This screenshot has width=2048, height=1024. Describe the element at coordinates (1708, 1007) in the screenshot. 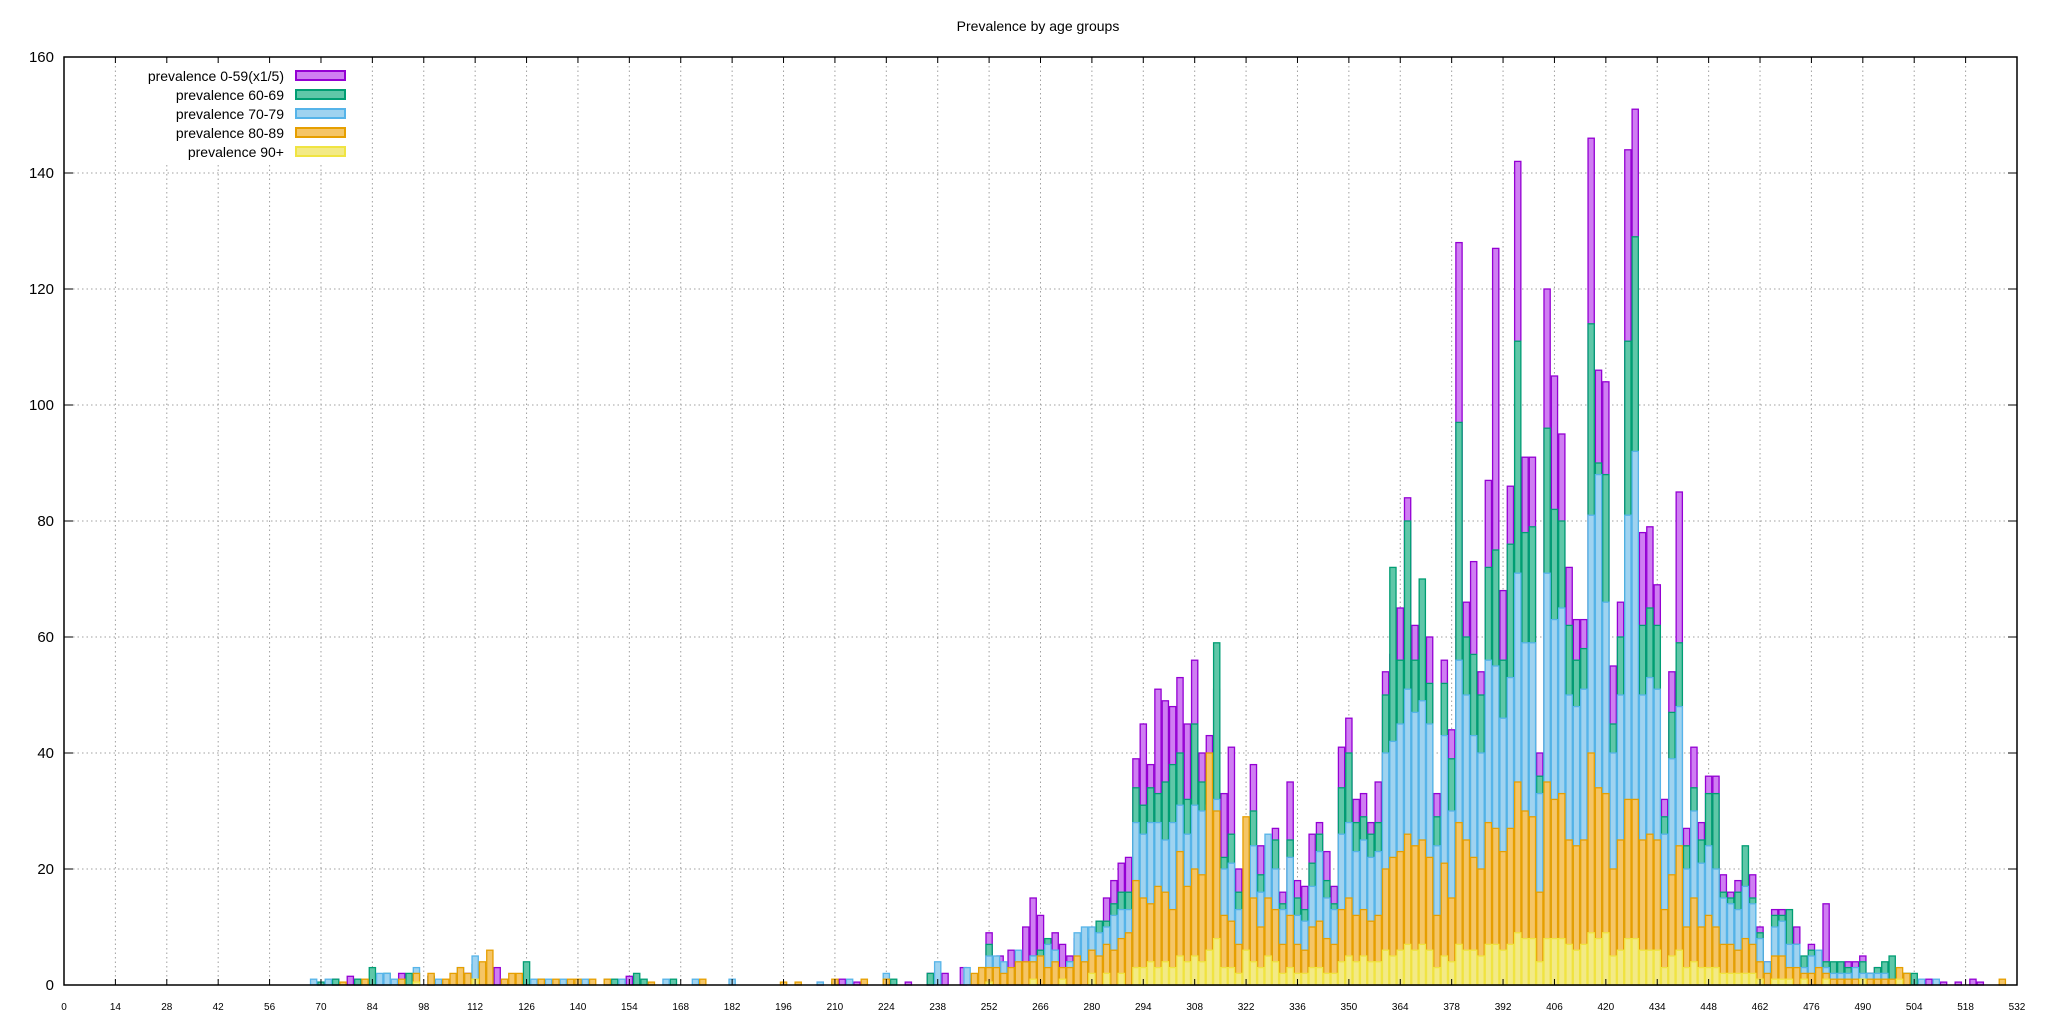

I see `x-tick-label: 448` at that location.